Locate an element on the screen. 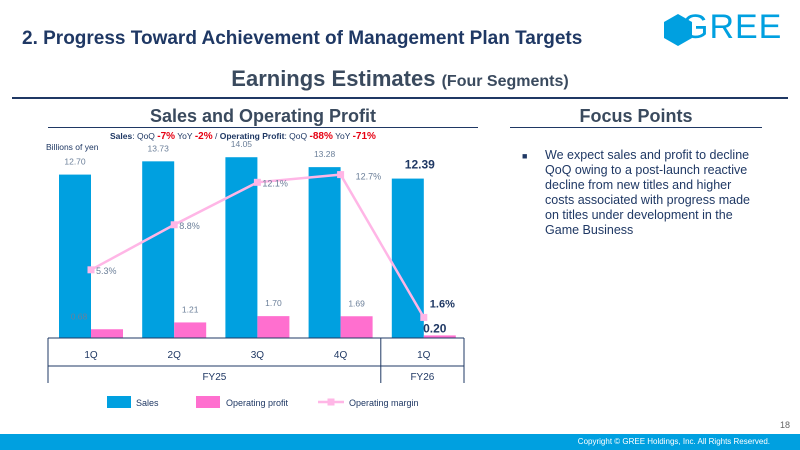 The image size is (800, 450). focus-heading: Focus Points is located at coordinates (636, 116).